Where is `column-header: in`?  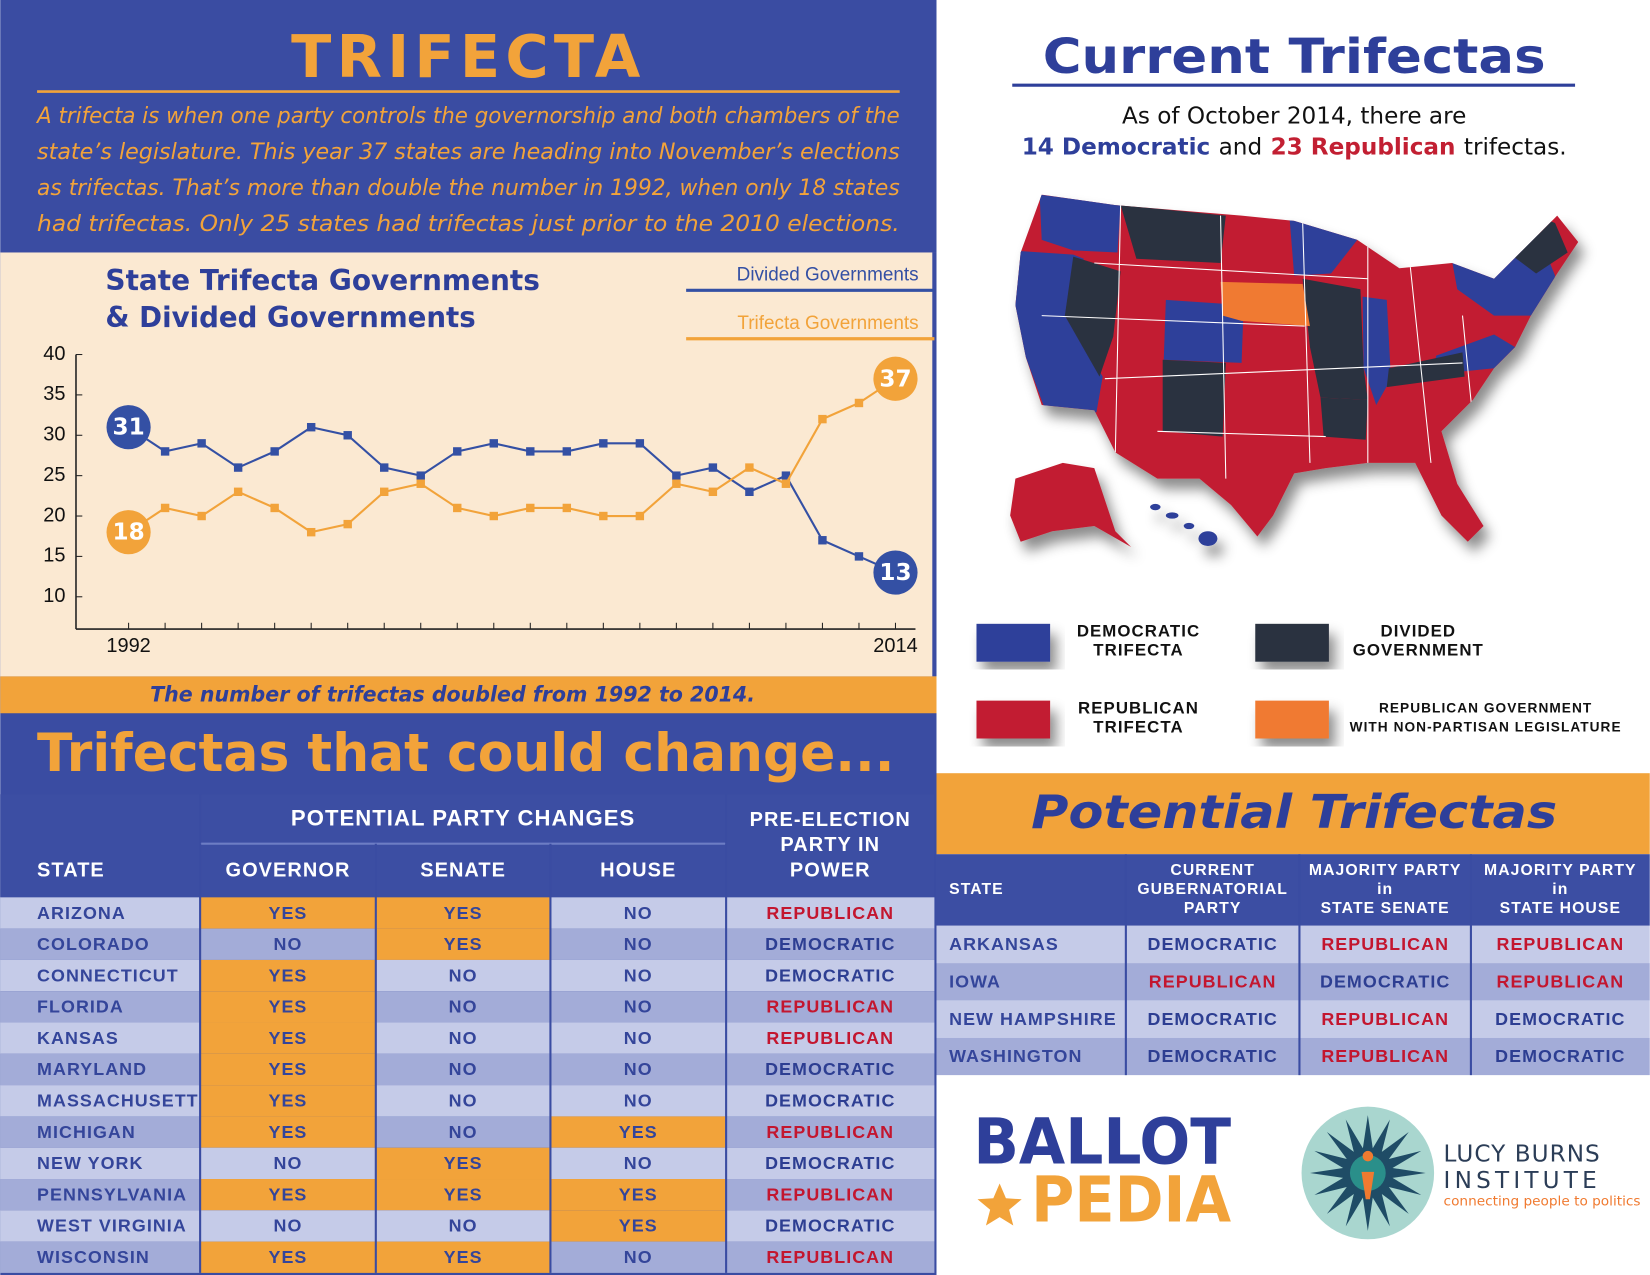 column-header: in is located at coordinates (1560, 889).